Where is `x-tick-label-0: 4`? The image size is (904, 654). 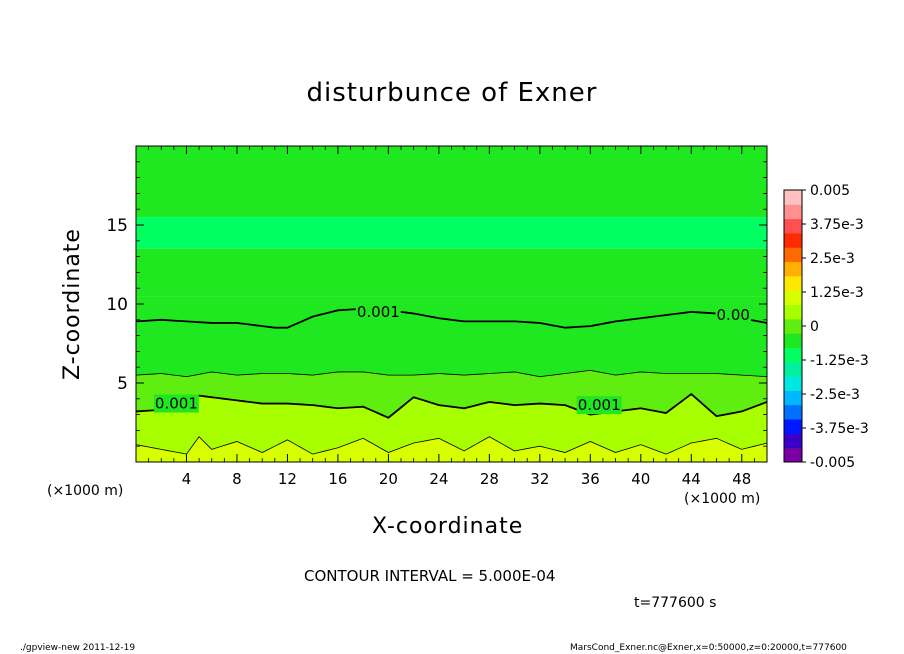 x-tick-label-0: 4 is located at coordinates (187, 479).